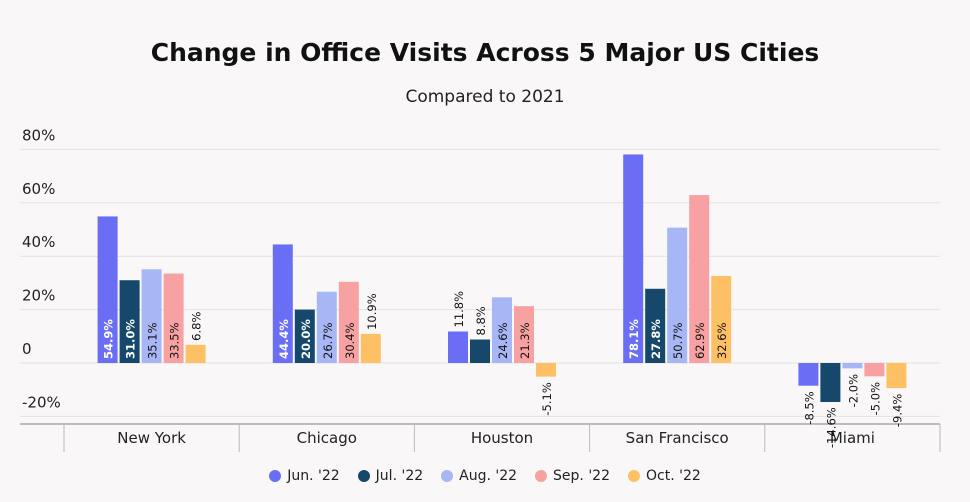 The image size is (970, 502). Describe the element at coordinates (700, 340) in the screenshot. I see `data-label: 62.9%` at that location.